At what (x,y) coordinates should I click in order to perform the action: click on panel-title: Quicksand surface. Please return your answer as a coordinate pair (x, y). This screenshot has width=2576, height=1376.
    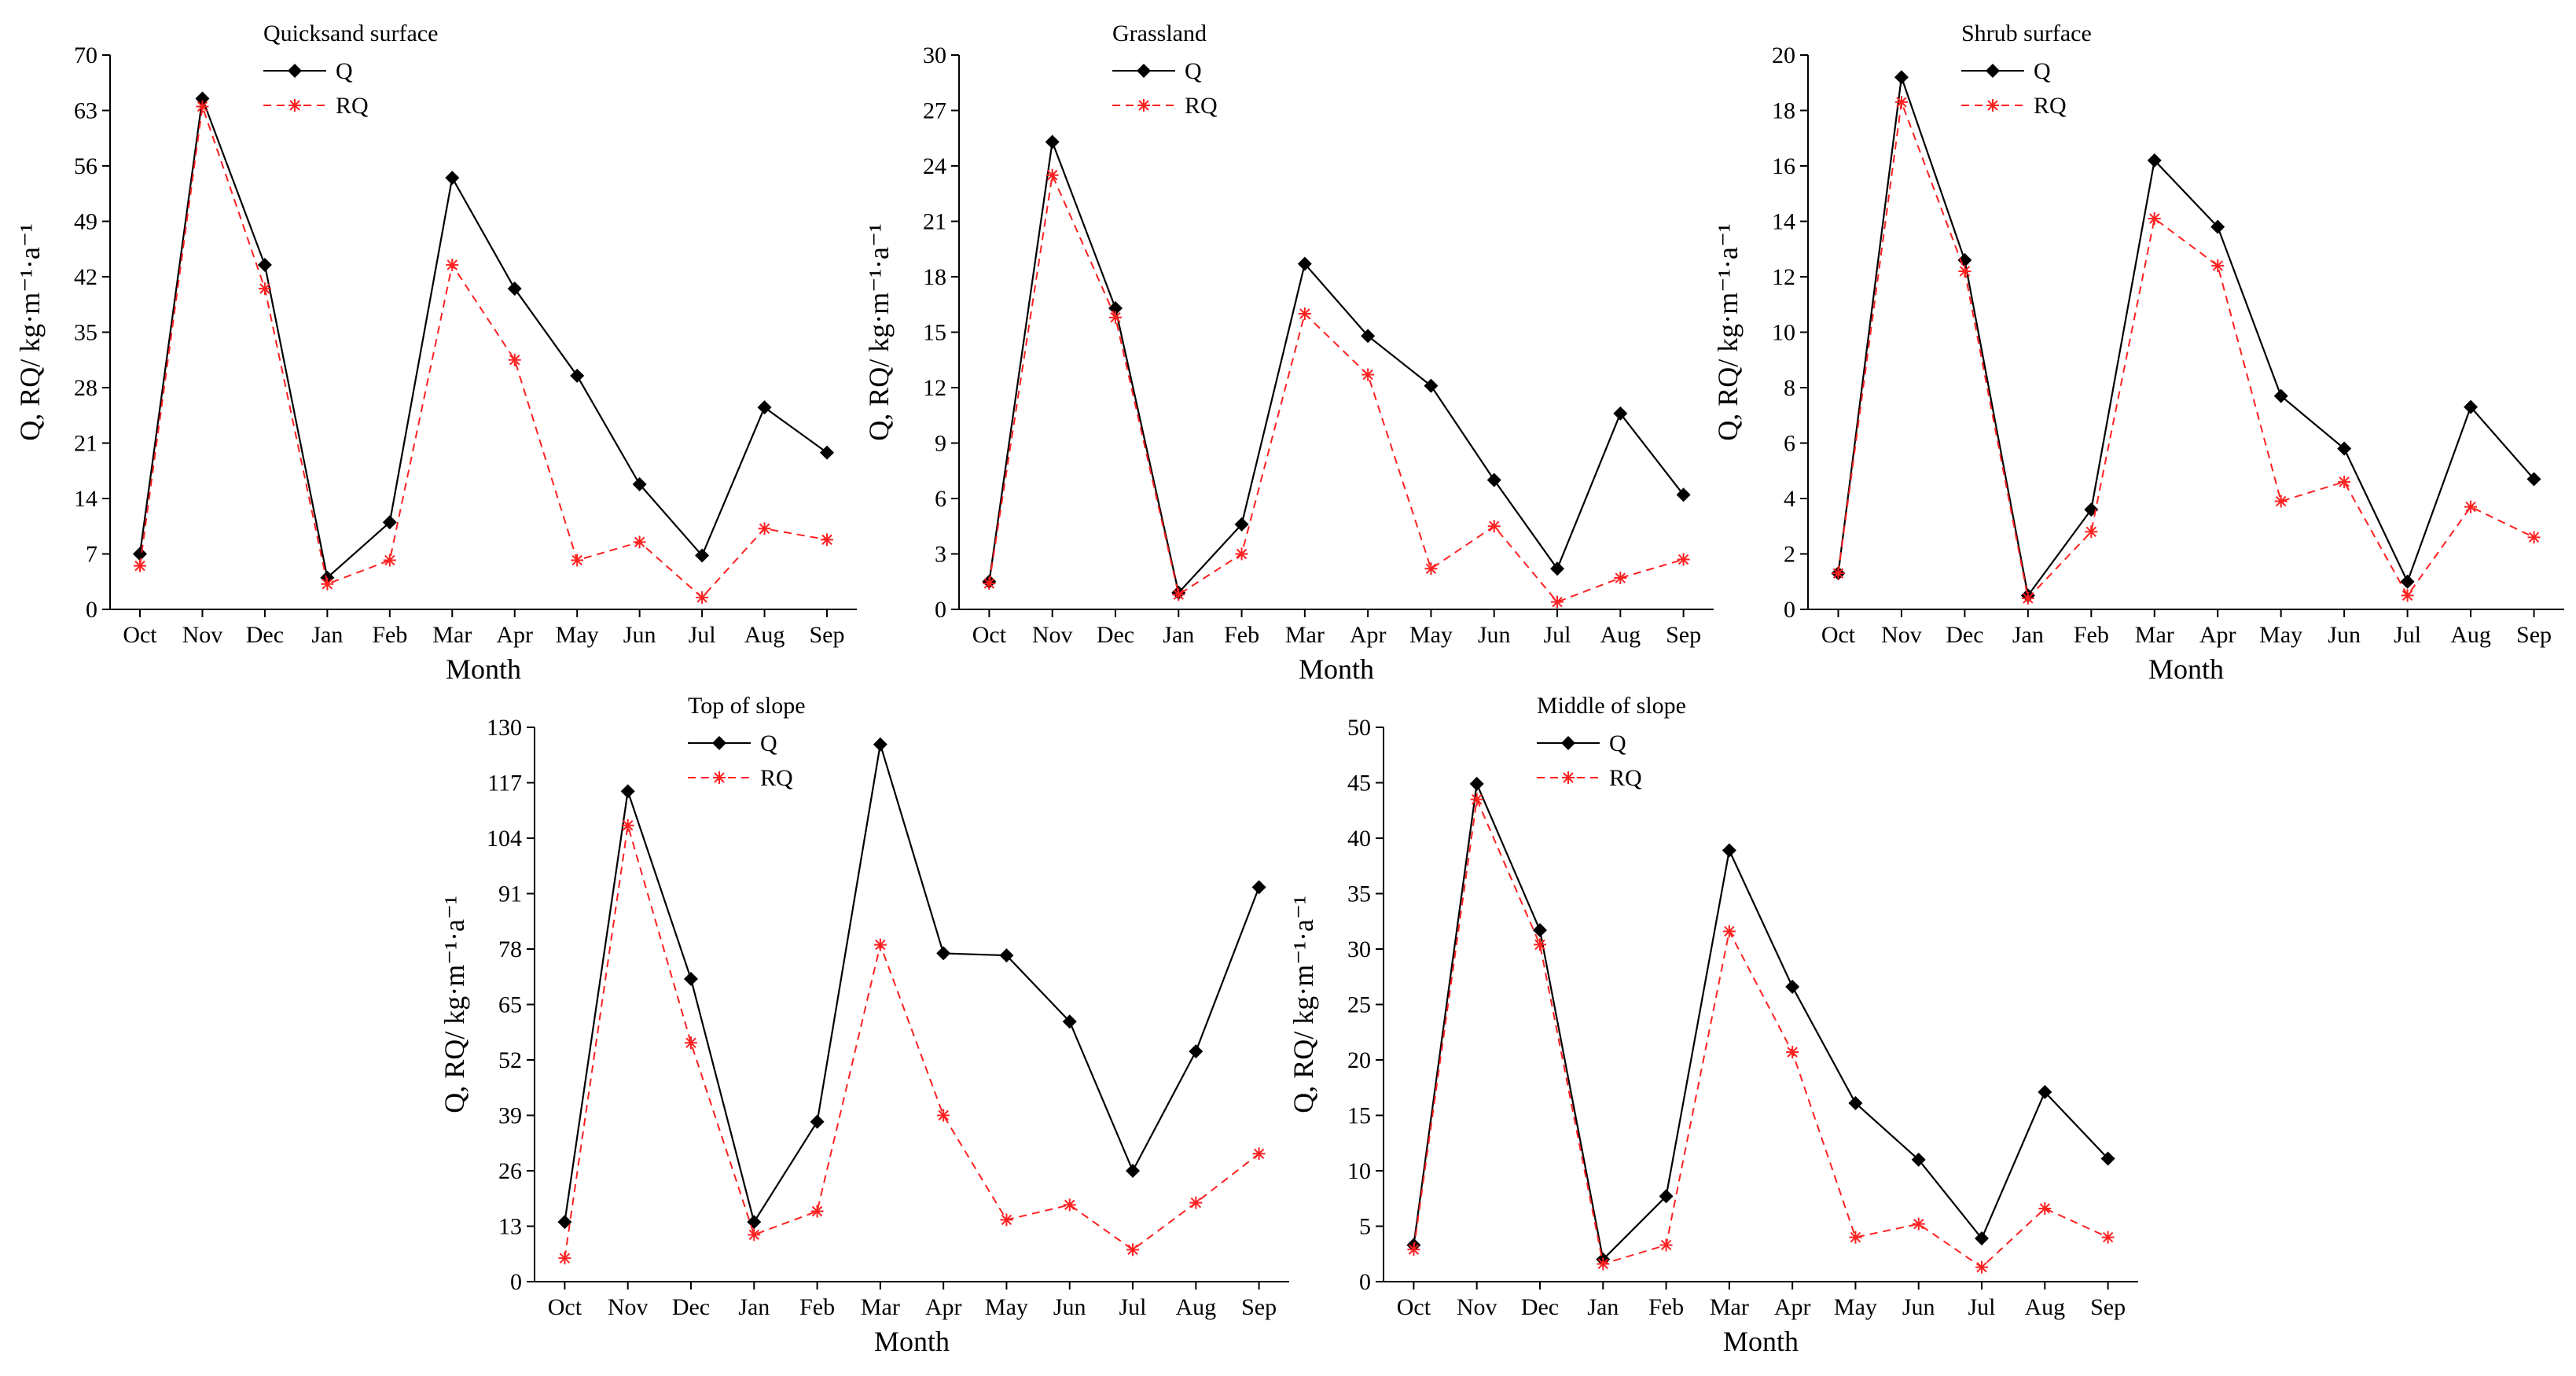
    Looking at the image, I should click on (350, 33).